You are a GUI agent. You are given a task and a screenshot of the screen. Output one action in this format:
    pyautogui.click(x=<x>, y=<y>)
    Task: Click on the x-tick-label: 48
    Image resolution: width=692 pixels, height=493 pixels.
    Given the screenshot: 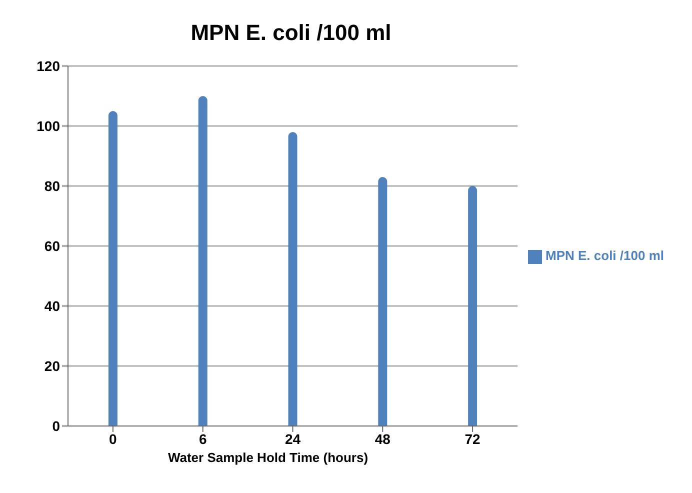 What is the action you would take?
    pyautogui.click(x=382, y=438)
    